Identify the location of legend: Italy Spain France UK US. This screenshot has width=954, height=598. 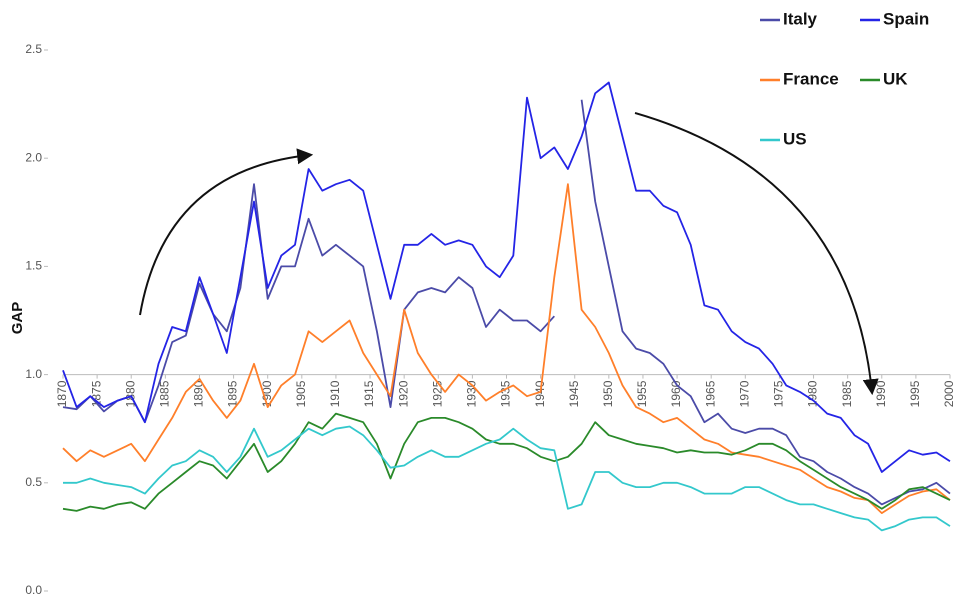
(844, 78).